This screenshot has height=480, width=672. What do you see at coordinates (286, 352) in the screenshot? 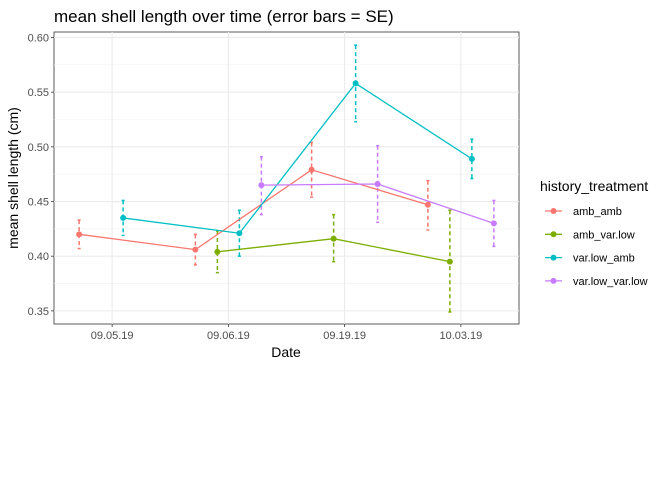
I see `x-axis-title: Date` at bounding box center [286, 352].